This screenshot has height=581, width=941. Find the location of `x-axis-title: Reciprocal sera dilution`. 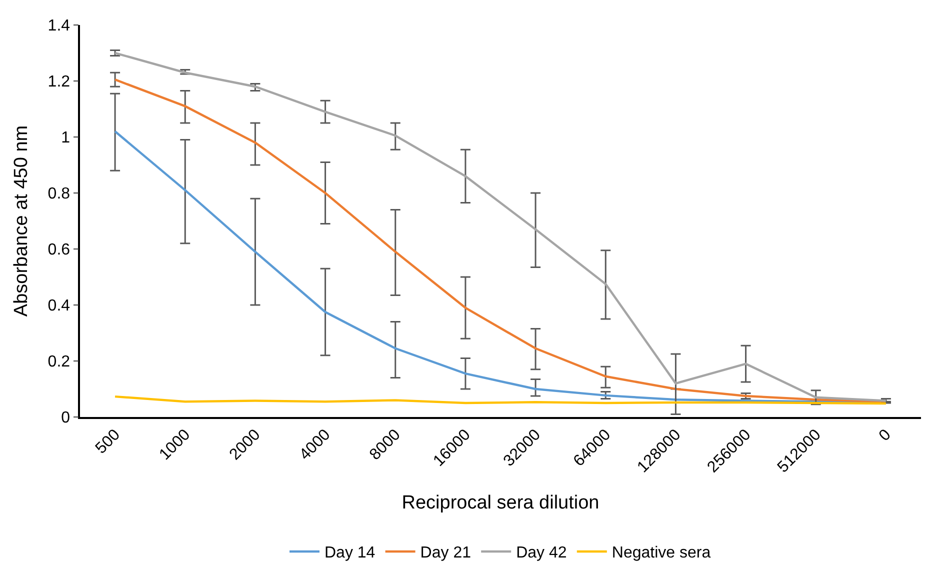

x-axis-title: Reciprocal sera dilution is located at coordinates (501, 503).